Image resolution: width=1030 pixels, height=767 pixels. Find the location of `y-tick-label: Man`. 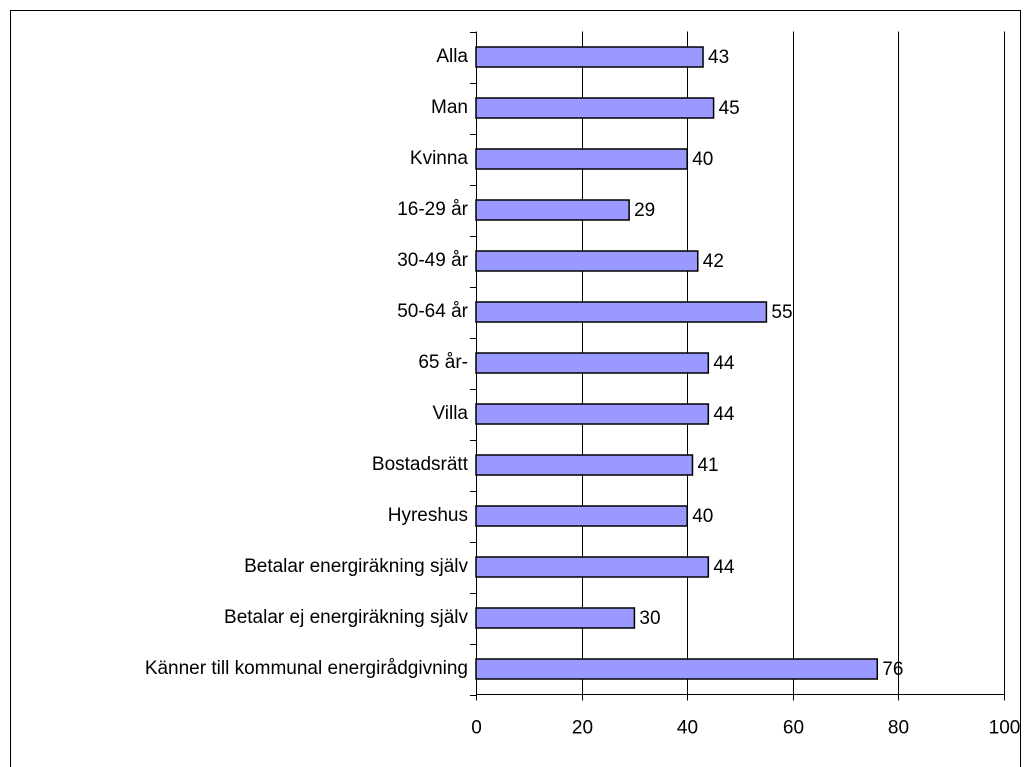

y-tick-label: Man is located at coordinates (449, 107).